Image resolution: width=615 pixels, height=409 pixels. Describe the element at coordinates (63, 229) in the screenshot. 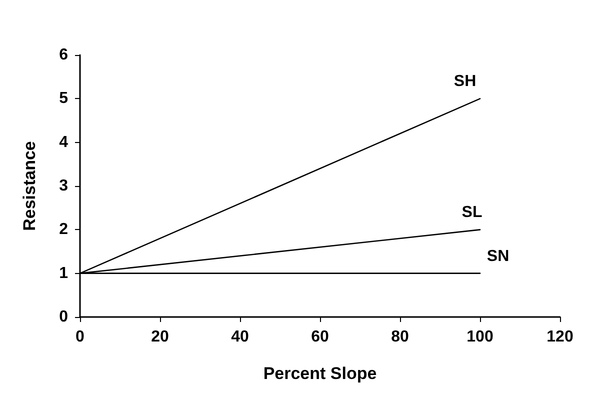

I see `y-tick-label: 2` at that location.